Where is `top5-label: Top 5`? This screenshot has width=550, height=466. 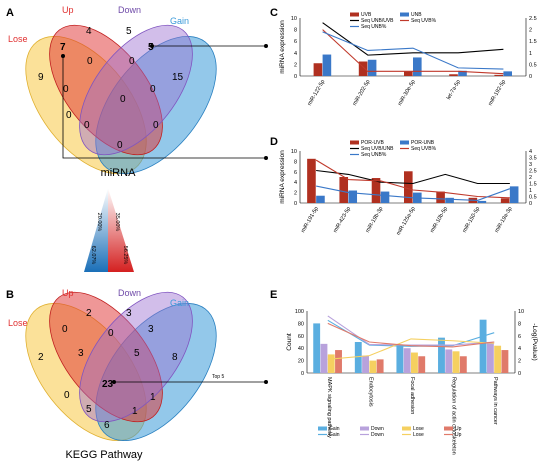 top5-label: Top 5 is located at coordinates (218, 377).